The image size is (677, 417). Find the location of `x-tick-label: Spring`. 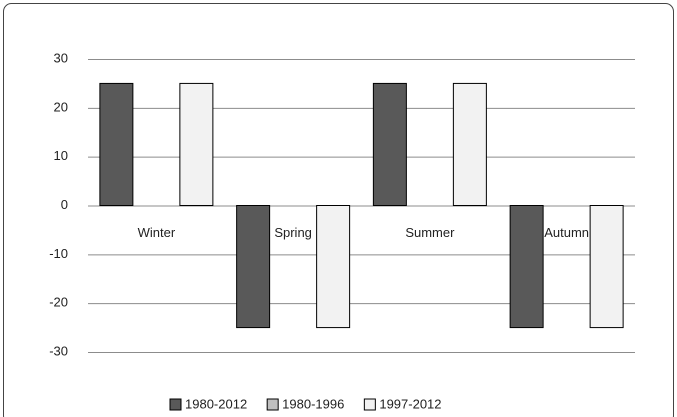

x-tick-label: Spring is located at coordinates (293, 232).